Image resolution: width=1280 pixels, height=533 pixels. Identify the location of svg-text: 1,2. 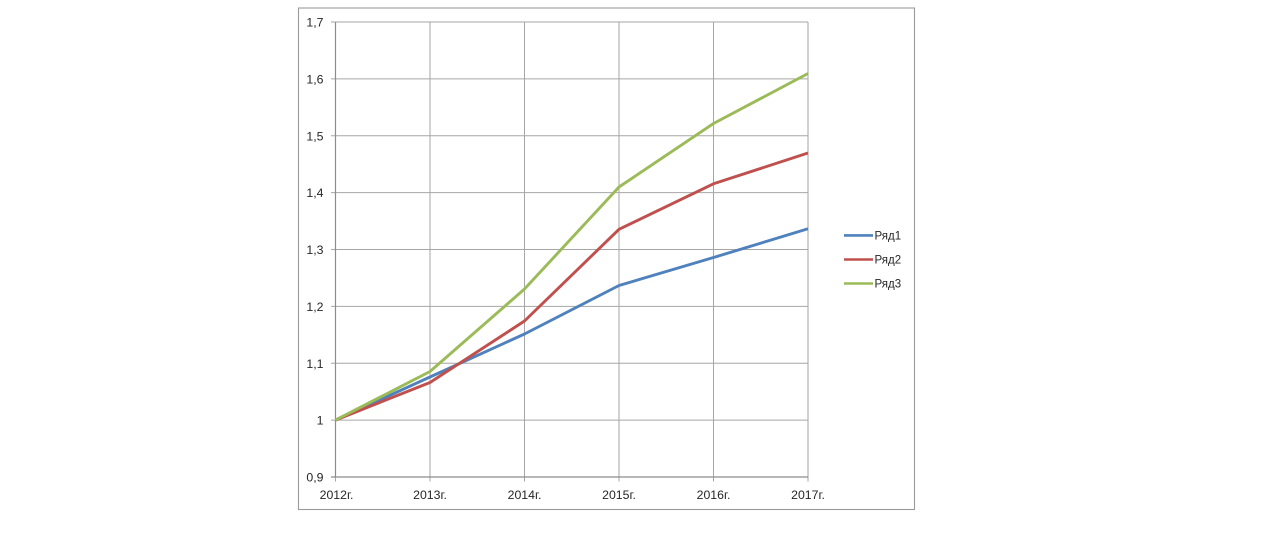
(314, 307).